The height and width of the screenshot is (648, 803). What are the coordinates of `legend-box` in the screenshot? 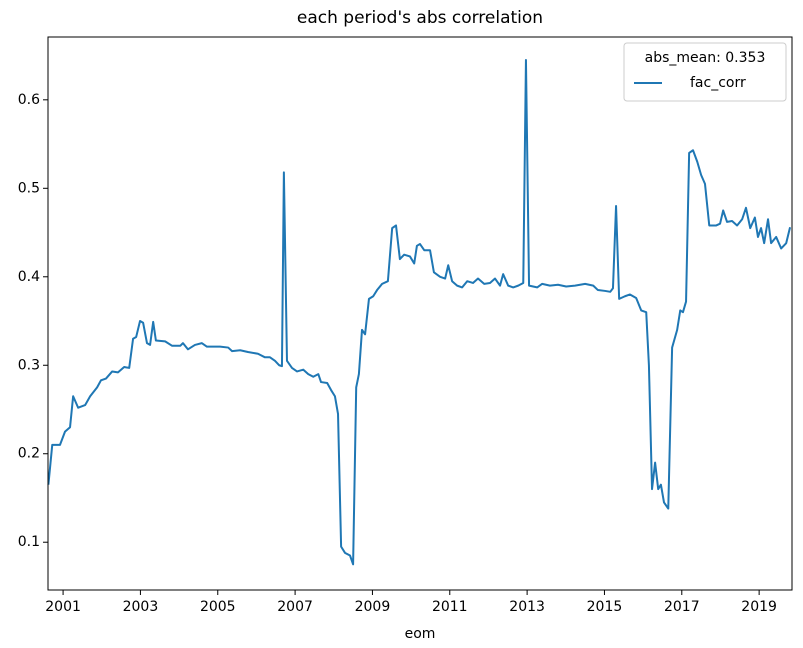 It's located at (705, 72).